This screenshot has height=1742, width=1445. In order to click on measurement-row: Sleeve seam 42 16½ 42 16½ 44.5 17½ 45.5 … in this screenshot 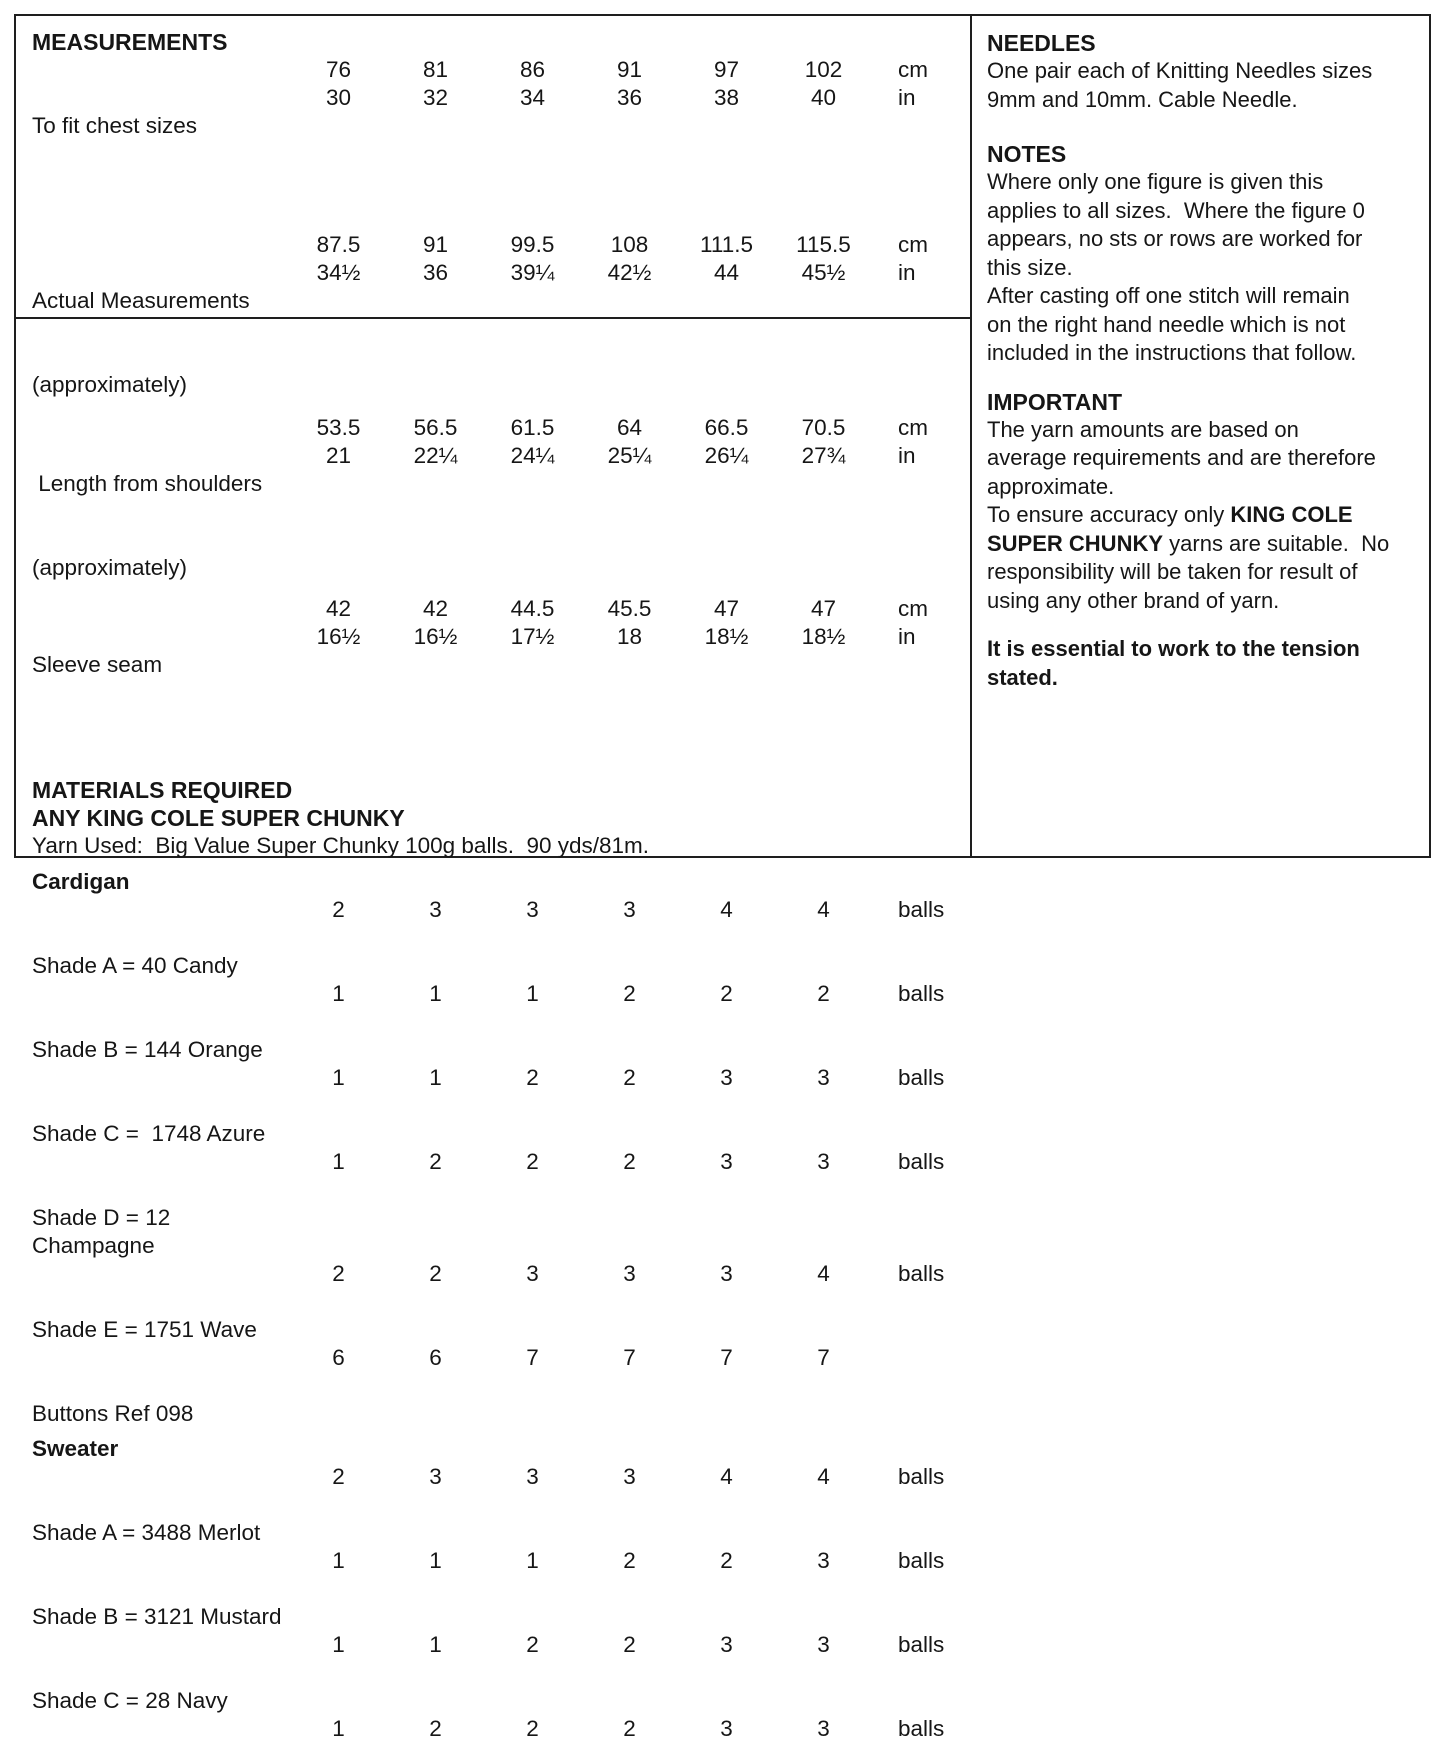, I will do `click(501, 679)`.